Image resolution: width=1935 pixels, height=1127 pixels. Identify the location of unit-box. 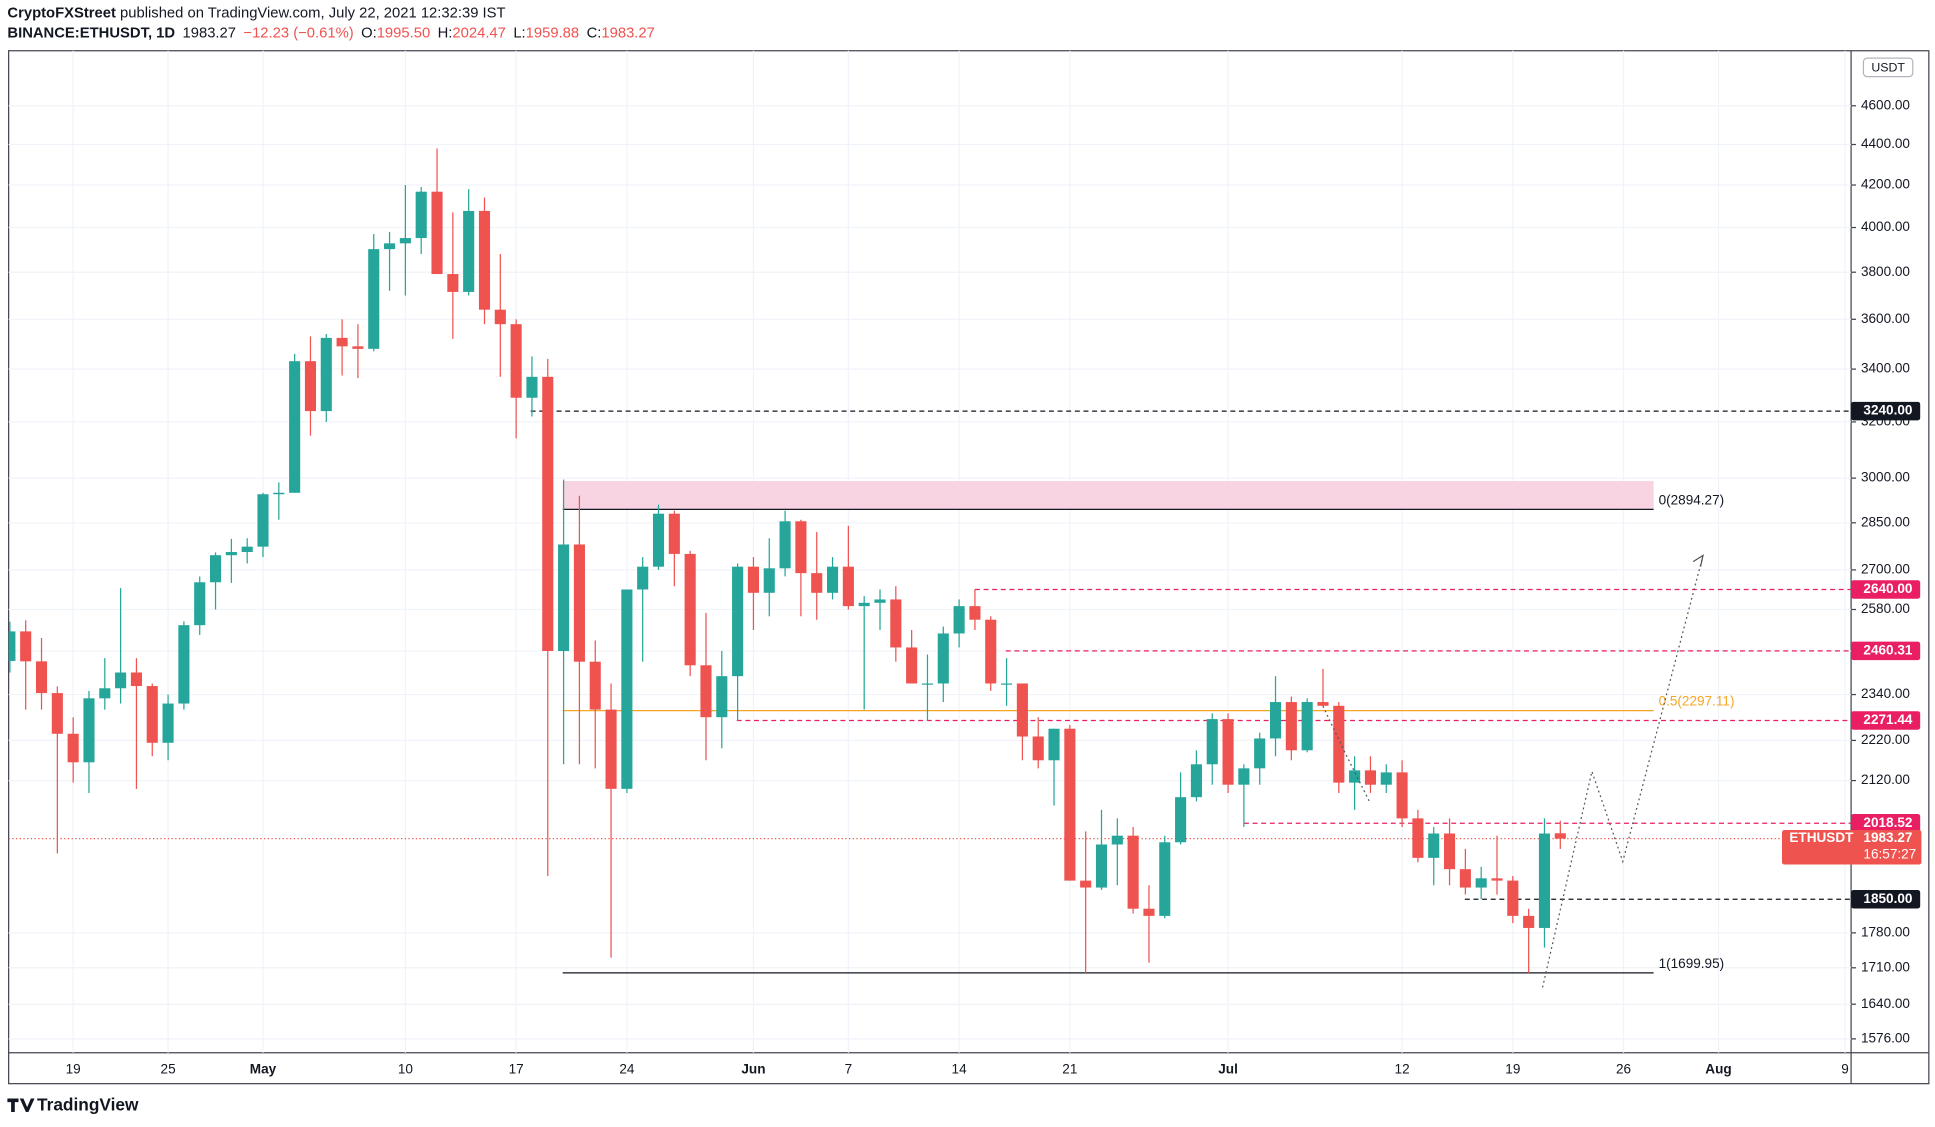
(1888, 67).